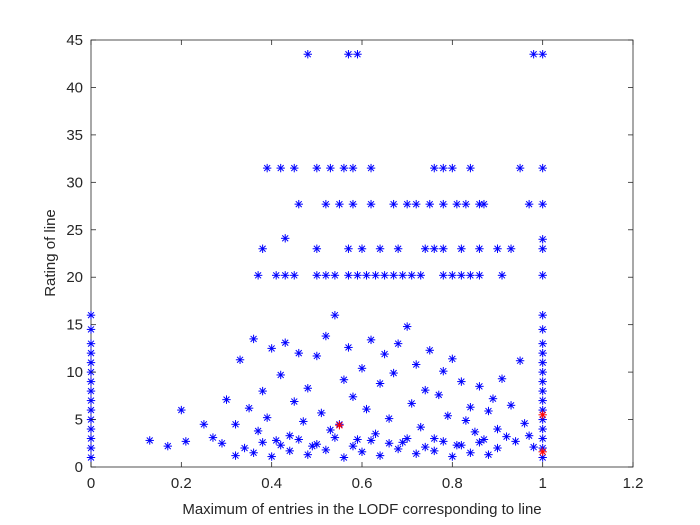 The height and width of the screenshot is (525, 700). I want to click on y-axis-label: Rating of line, so click(50, 253).